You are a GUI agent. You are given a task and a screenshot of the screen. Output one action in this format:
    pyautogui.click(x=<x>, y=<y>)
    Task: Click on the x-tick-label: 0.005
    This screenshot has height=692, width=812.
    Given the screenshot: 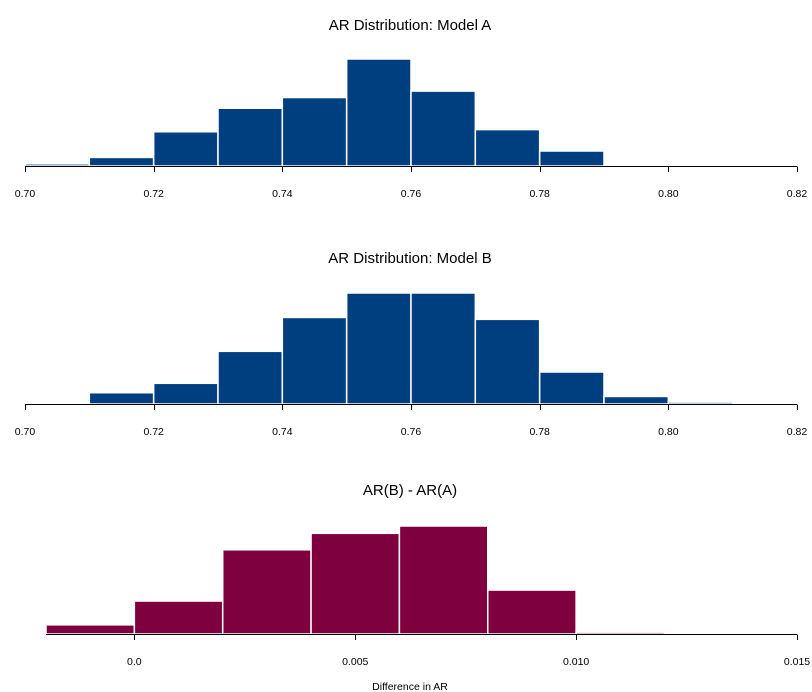 What is the action you would take?
    pyautogui.click(x=355, y=662)
    